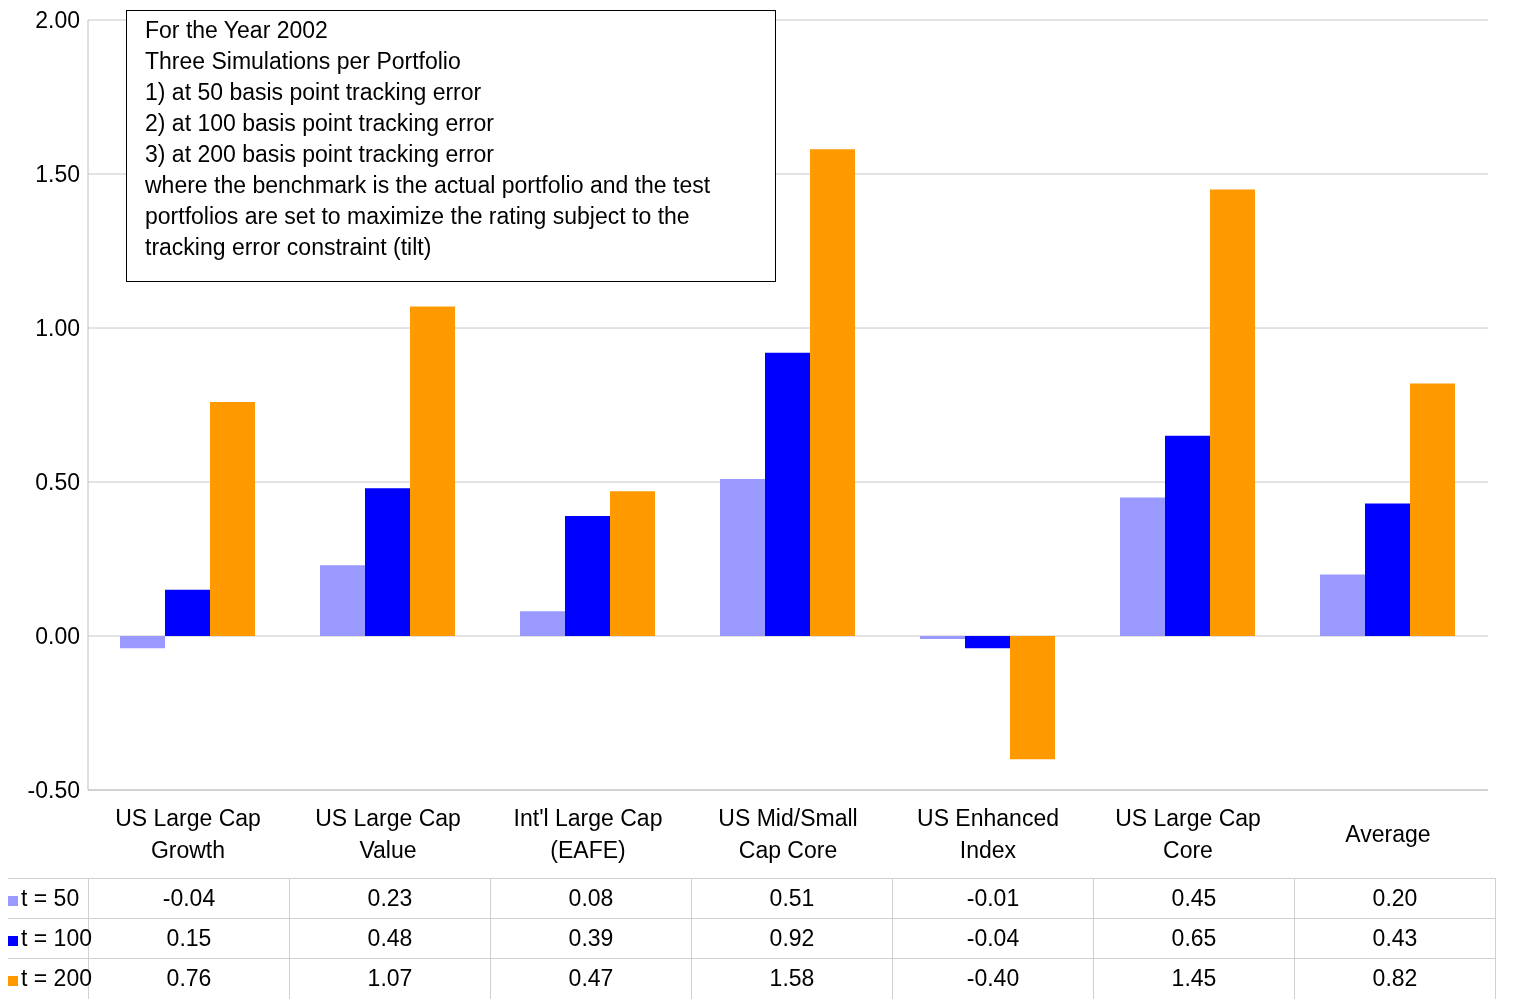 The height and width of the screenshot is (1002, 1513). I want to click on y-tick-label: 0.50, so click(57, 482).